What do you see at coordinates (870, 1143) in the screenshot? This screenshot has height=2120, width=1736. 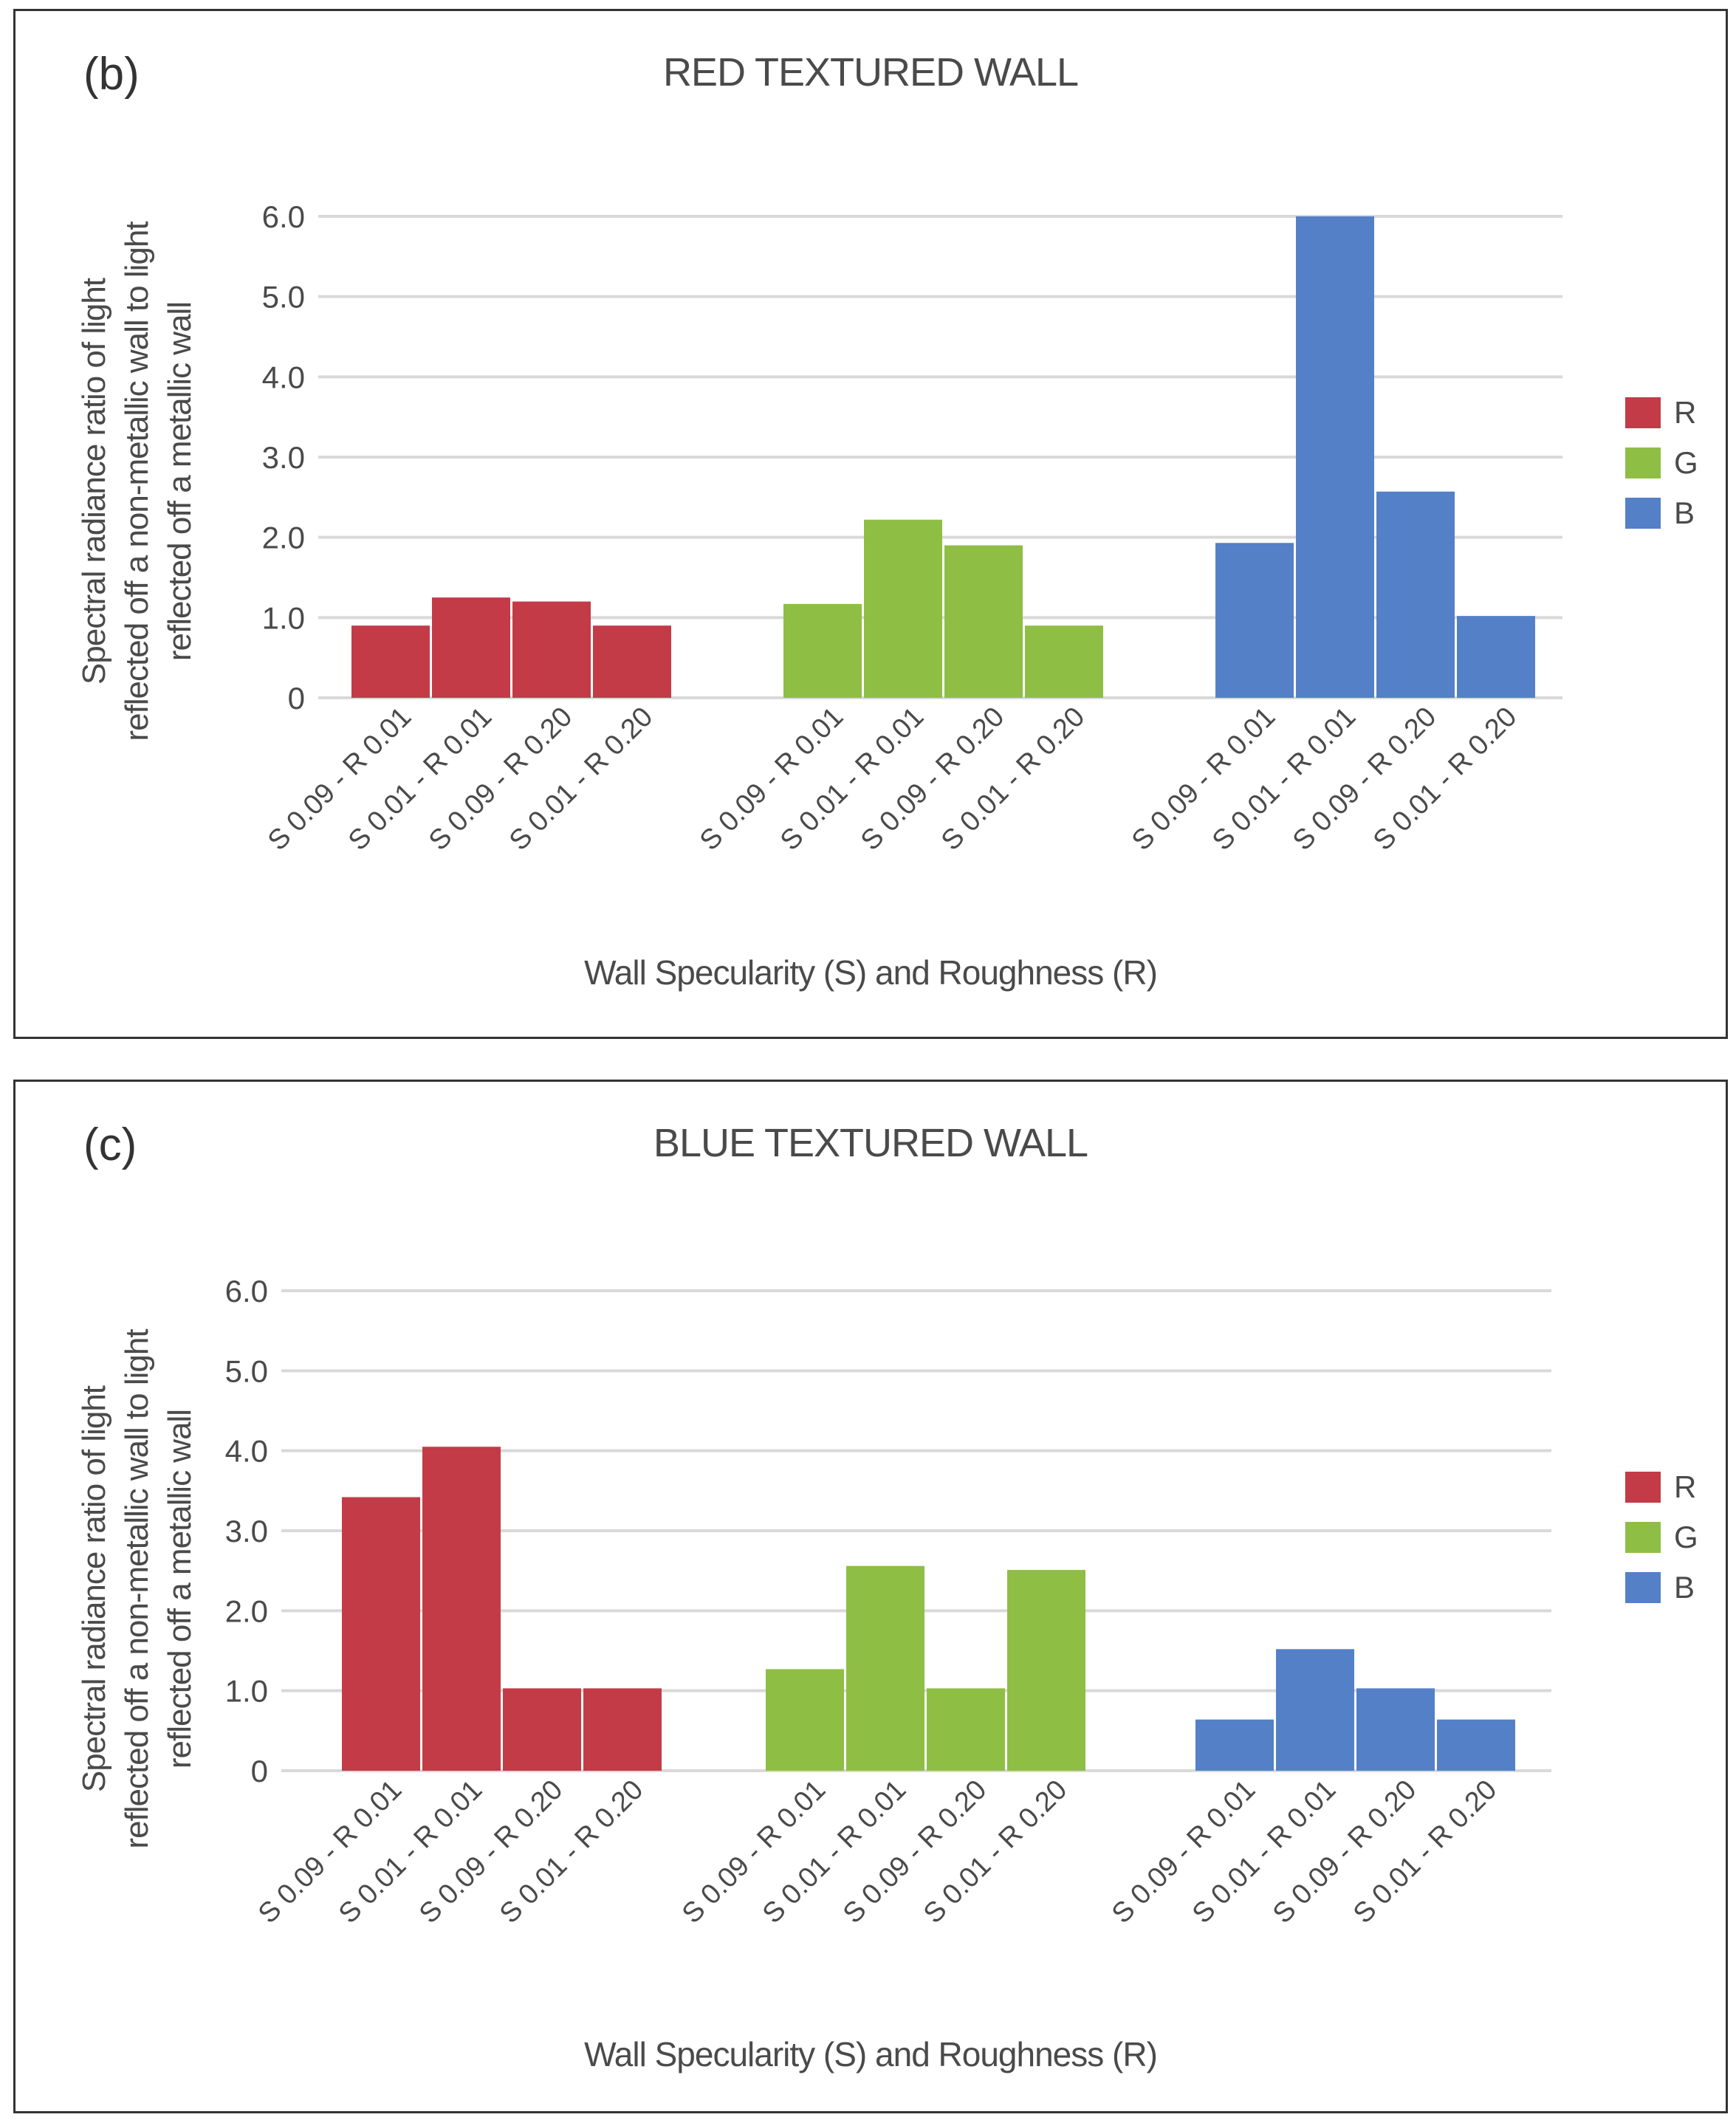 I see `chart-title: BLUE TEXTURED WALL` at bounding box center [870, 1143].